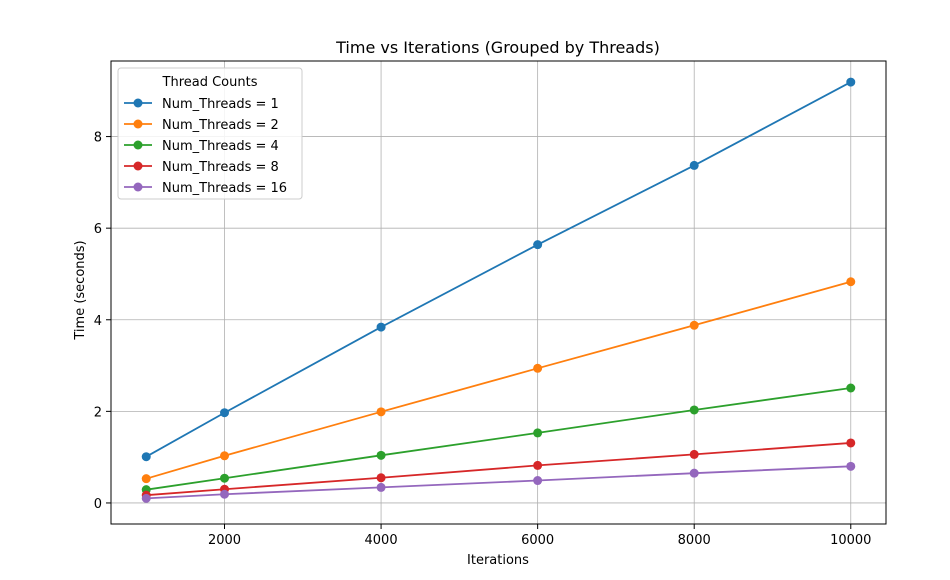 The width and height of the screenshot is (950, 580). What do you see at coordinates (498, 560) in the screenshot?
I see `x-axis-title: Iterations` at bounding box center [498, 560].